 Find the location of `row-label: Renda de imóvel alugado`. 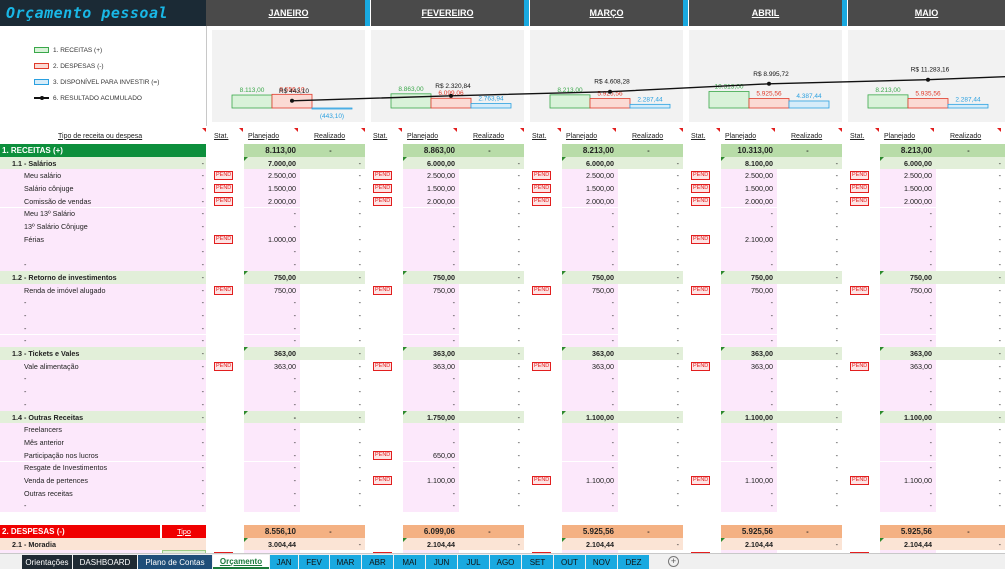

row-label: Renda de imóvel alugado is located at coordinates (103, 290).